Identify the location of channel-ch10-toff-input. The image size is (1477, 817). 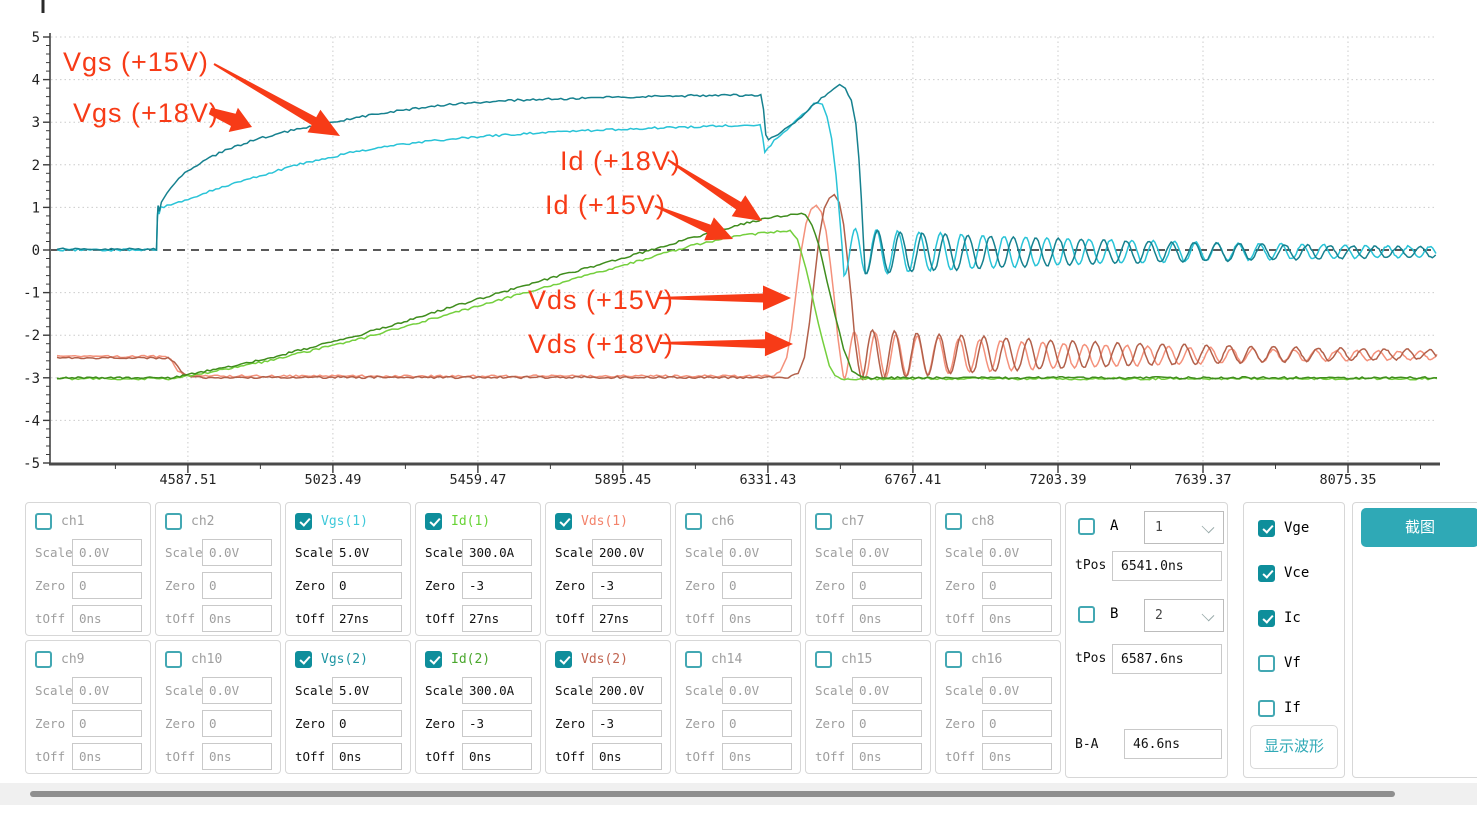
(237, 756).